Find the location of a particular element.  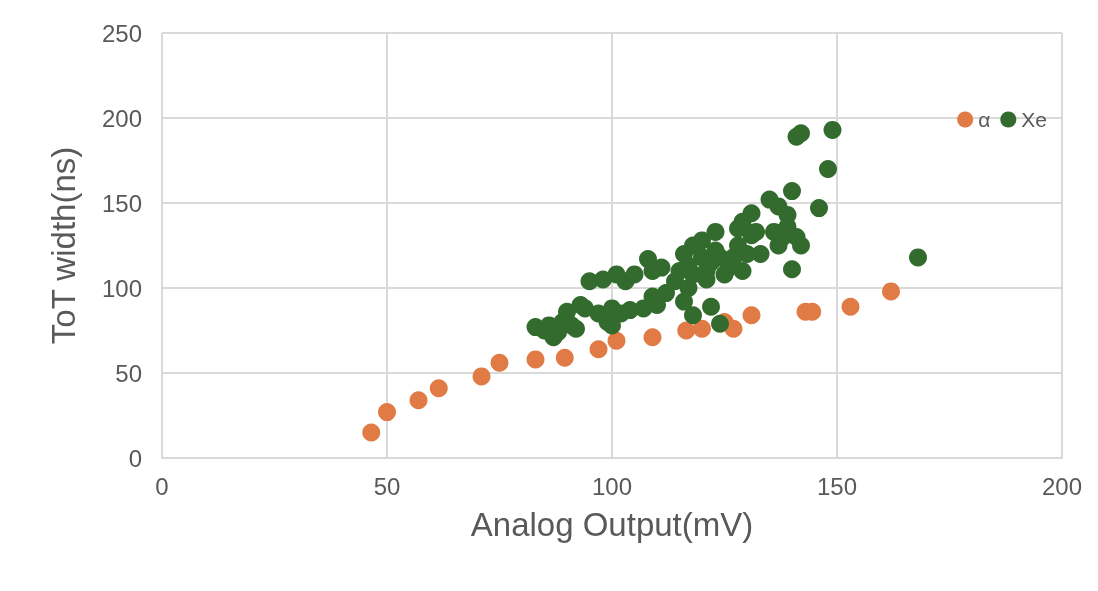

x-axis-title: Analog Output(mV) is located at coordinates (612, 524).